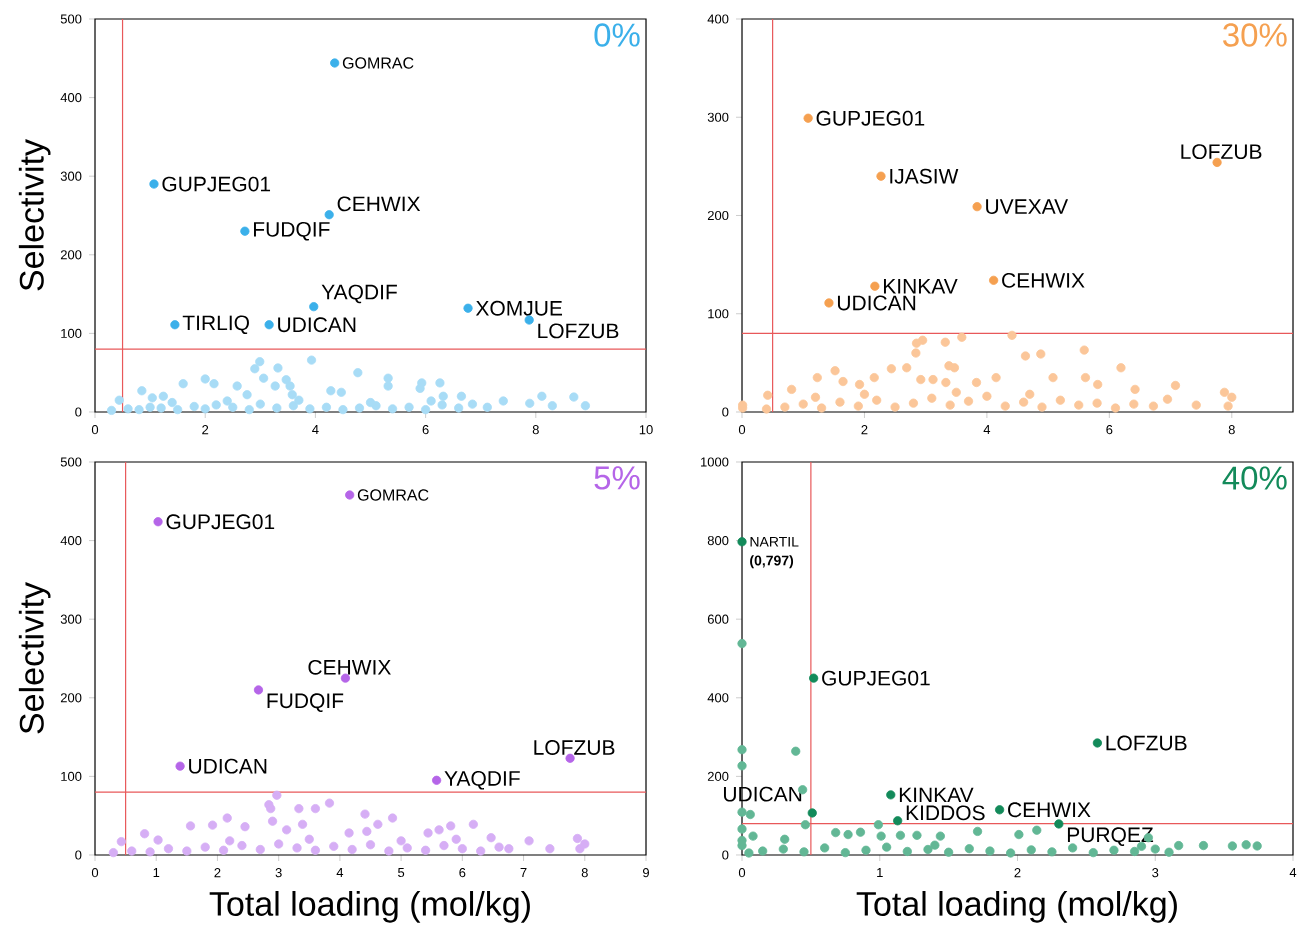  Describe the element at coordinates (215, 325) in the screenshot. I see `annotation: TIRLIQ` at that location.